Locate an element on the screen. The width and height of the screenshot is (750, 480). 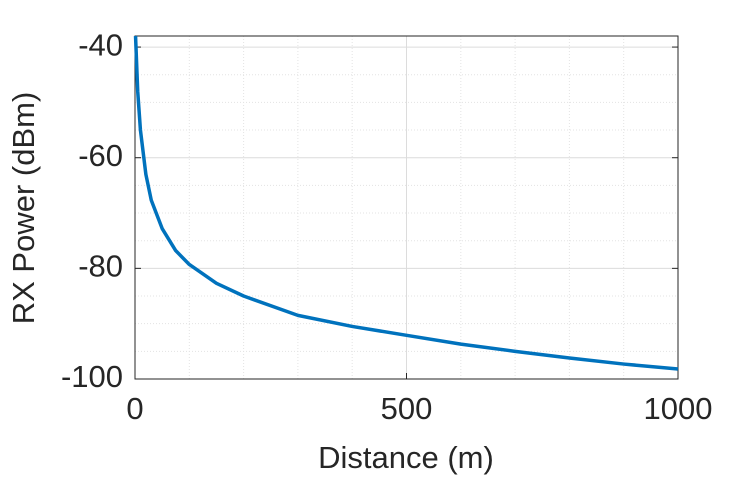
x-tick-label: 500 is located at coordinates (407, 408).